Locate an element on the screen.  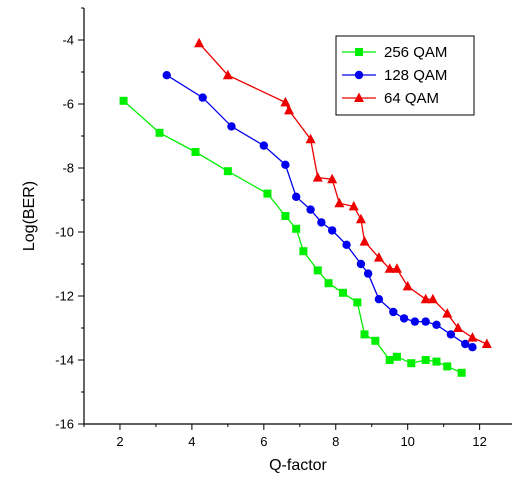
legend-item: 128 QAM is located at coordinates (394, 75).